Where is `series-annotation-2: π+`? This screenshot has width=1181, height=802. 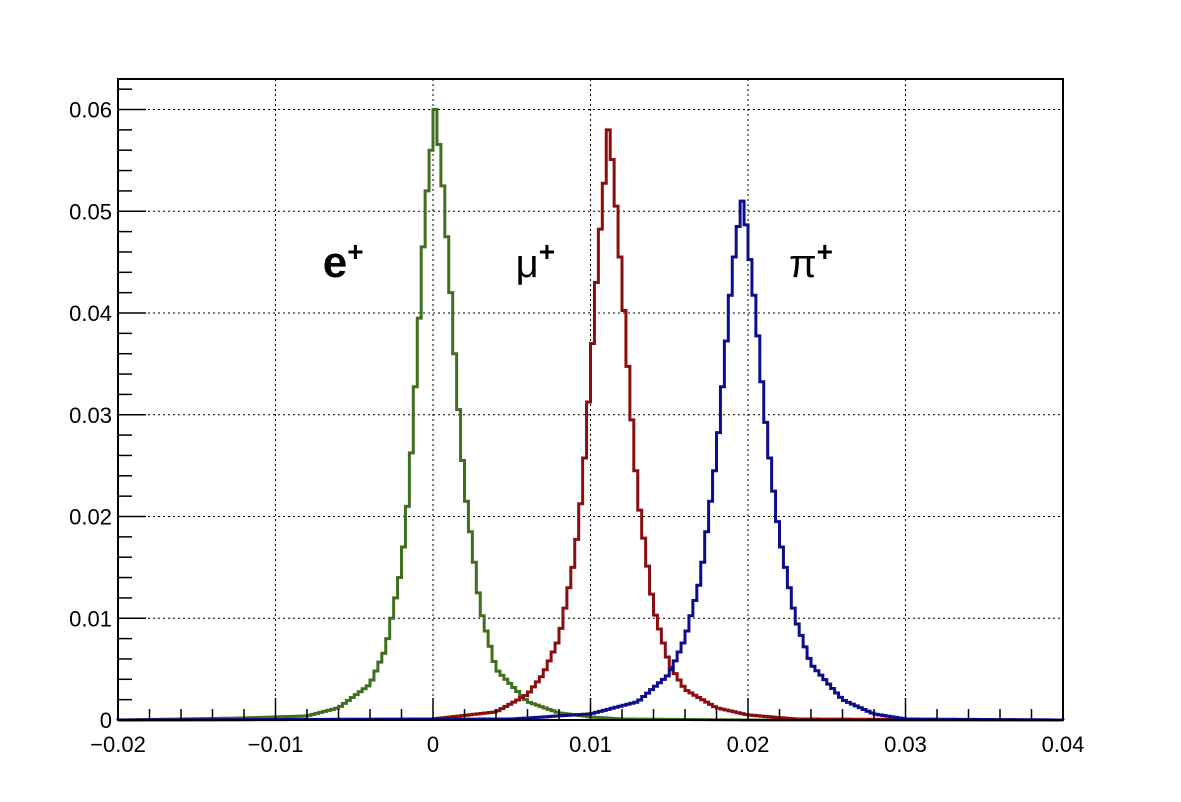 series-annotation-2: π+ is located at coordinates (811, 261).